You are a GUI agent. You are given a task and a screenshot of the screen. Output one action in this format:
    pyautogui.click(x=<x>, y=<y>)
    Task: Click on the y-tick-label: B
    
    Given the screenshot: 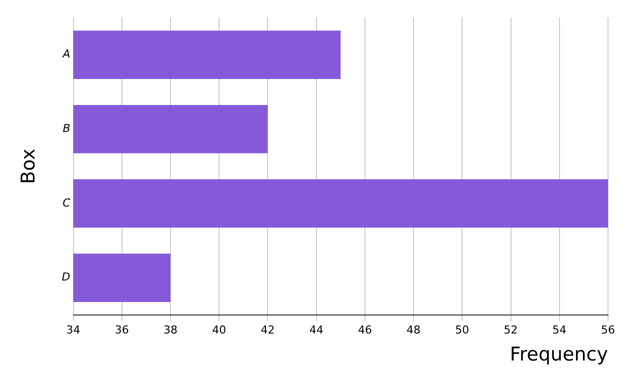 What is the action you would take?
    pyautogui.click(x=66, y=128)
    